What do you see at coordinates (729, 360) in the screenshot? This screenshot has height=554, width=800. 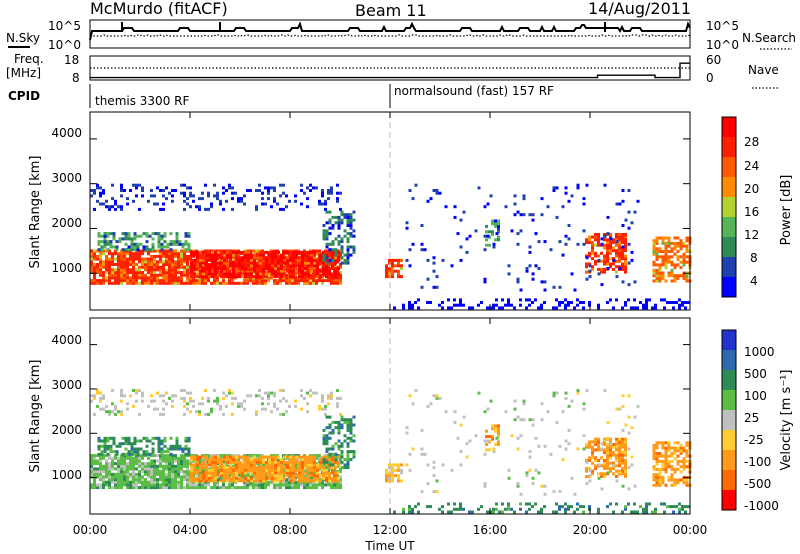 I see `velocity-colorbar-swatch` at bounding box center [729, 360].